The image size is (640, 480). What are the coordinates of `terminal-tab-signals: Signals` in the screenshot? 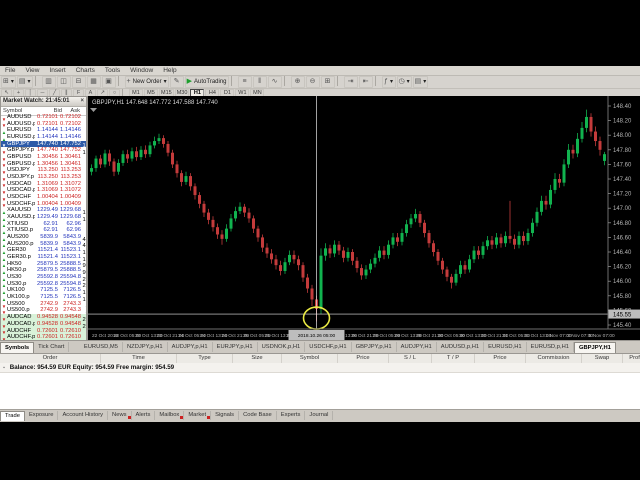 It's located at (225, 415).